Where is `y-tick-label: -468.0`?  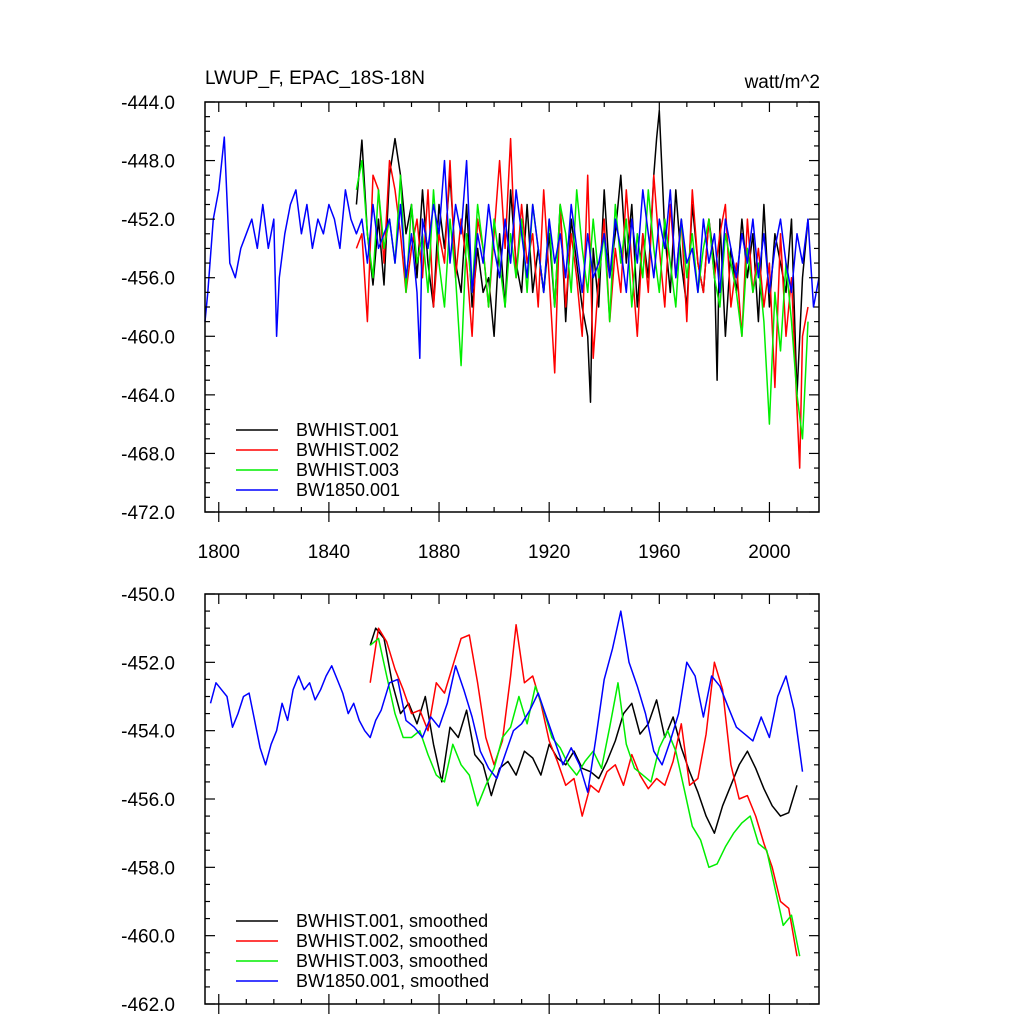 y-tick-label: -468.0 is located at coordinates (148, 454).